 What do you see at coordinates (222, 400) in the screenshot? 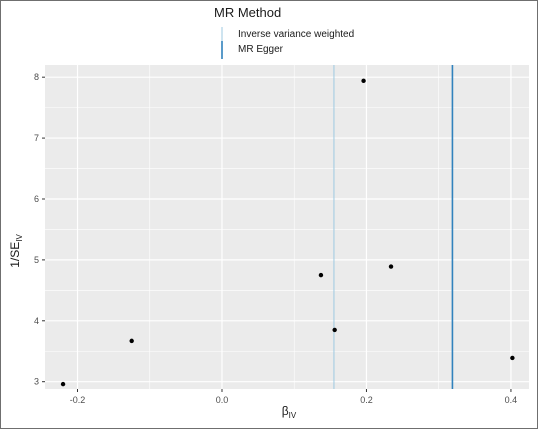
I see `x-tick-label: 0.0` at bounding box center [222, 400].